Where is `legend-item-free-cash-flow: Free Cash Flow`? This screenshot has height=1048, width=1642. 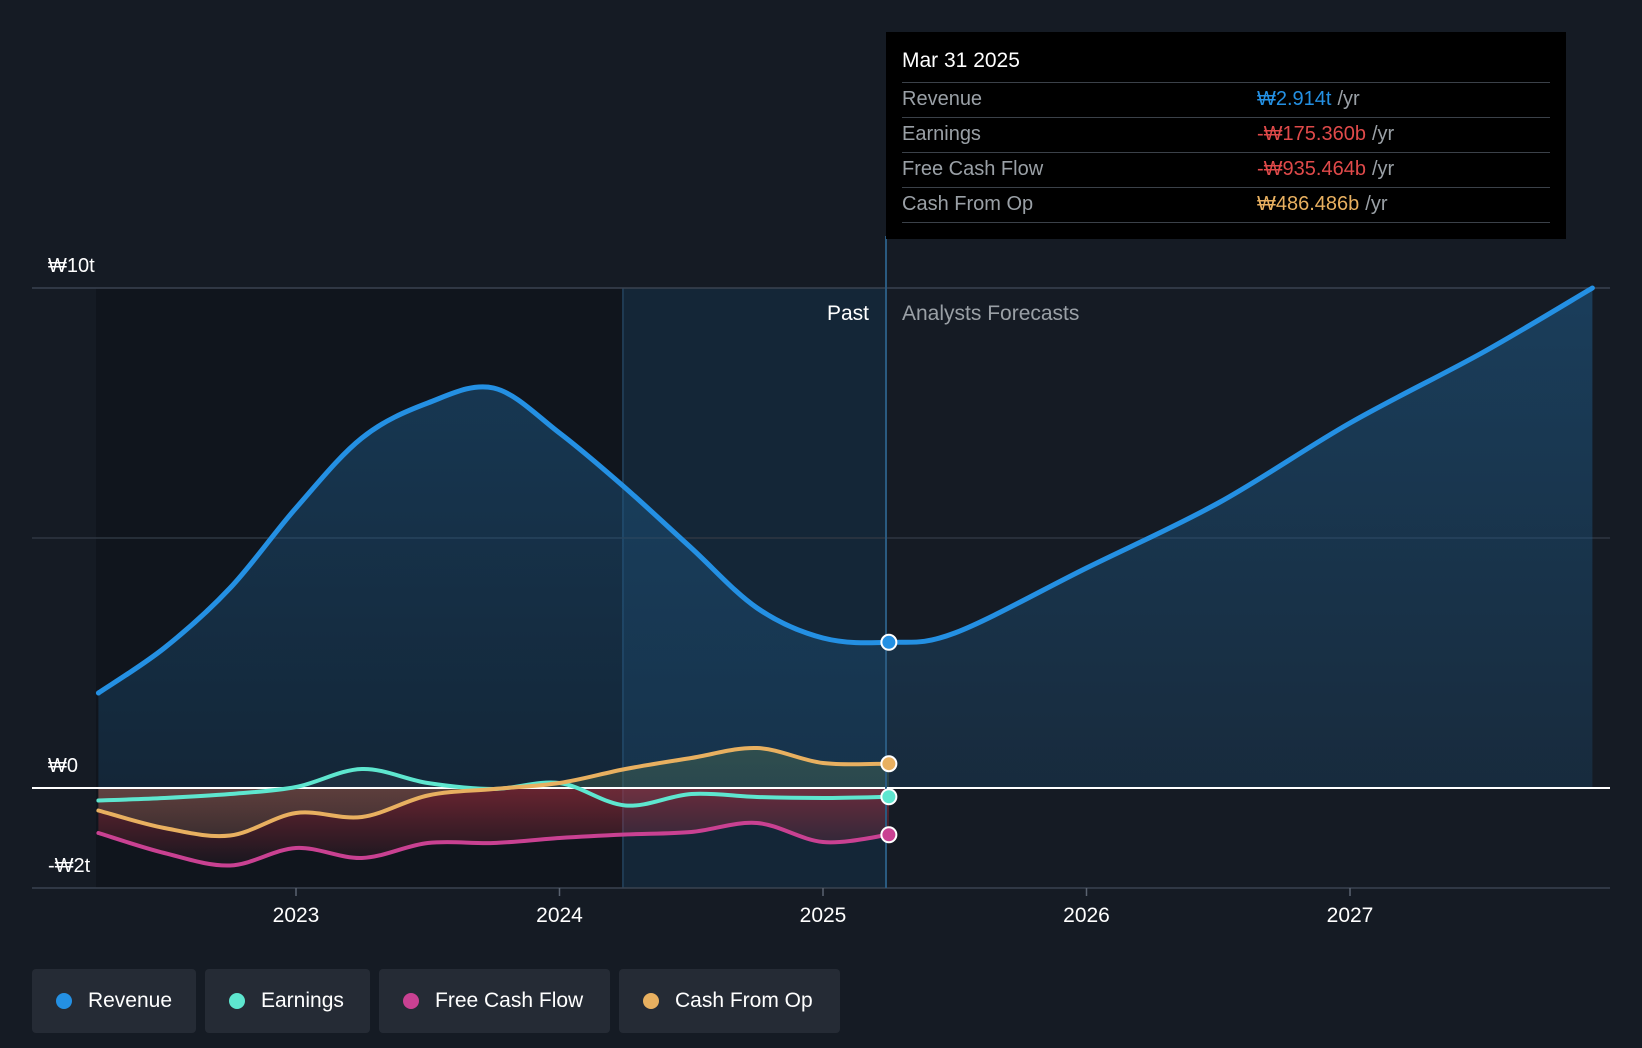 legend-item-free-cash-flow: Free Cash Flow is located at coordinates (494, 1001).